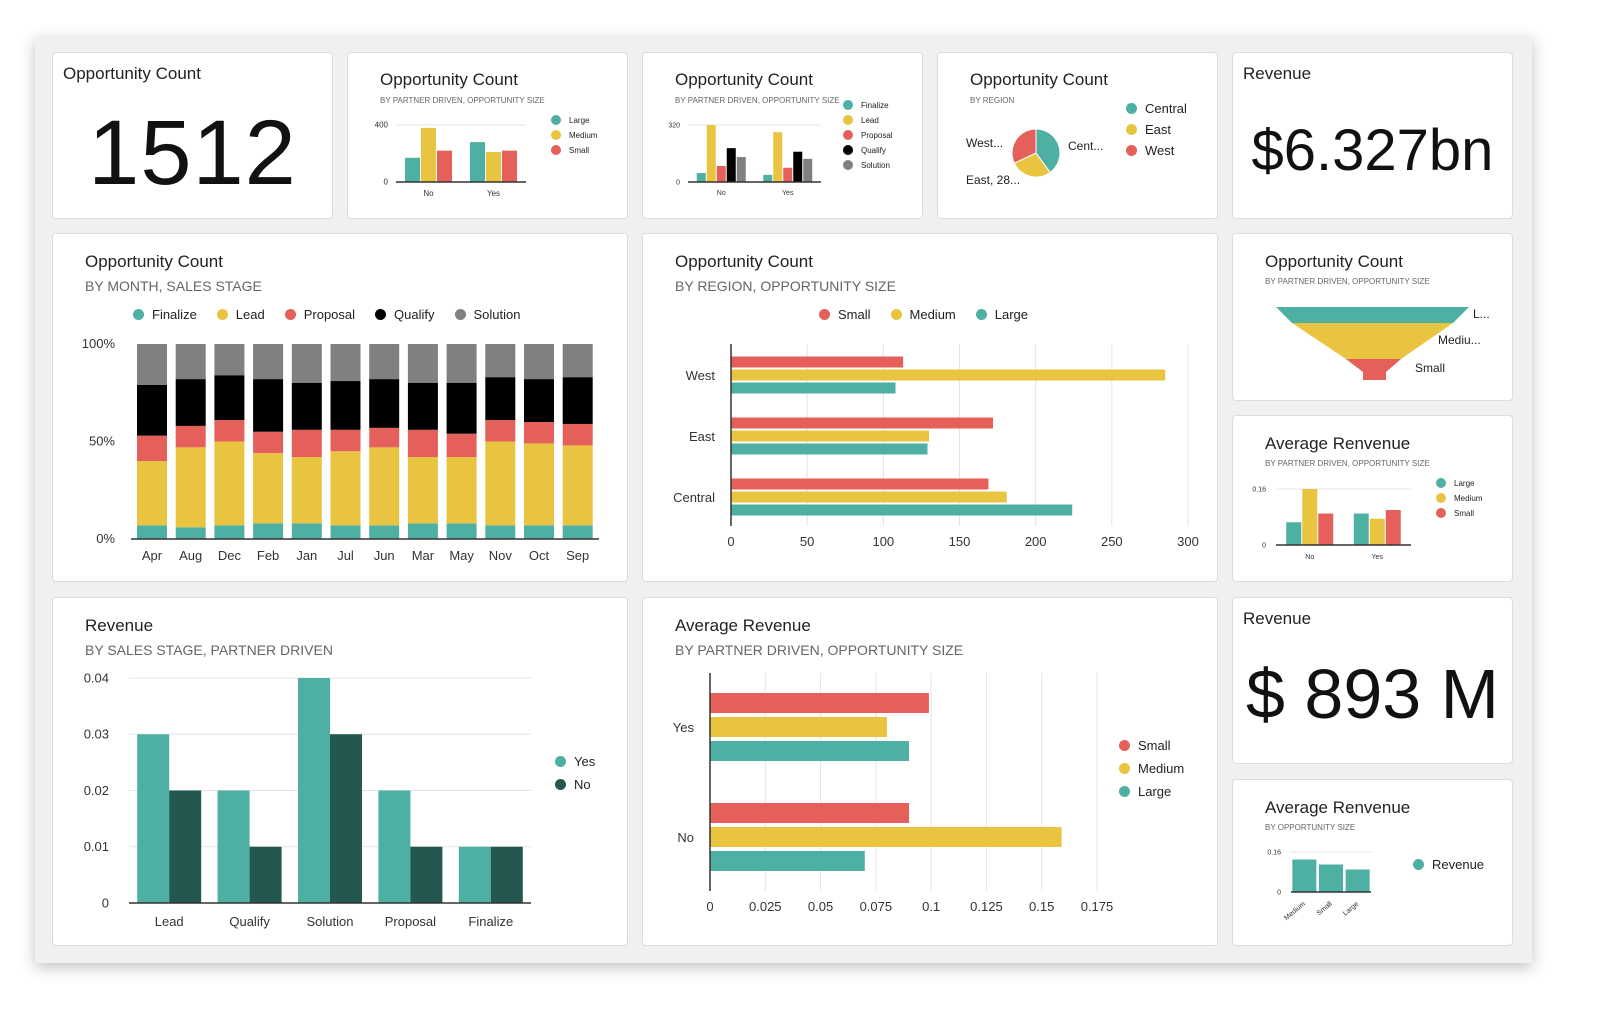 This screenshot has width=1600, height=1019. What do you see at coordinates (875, 165) in the screenshot?
I see `legend-label: Solution` at bounding box center [875, 165].